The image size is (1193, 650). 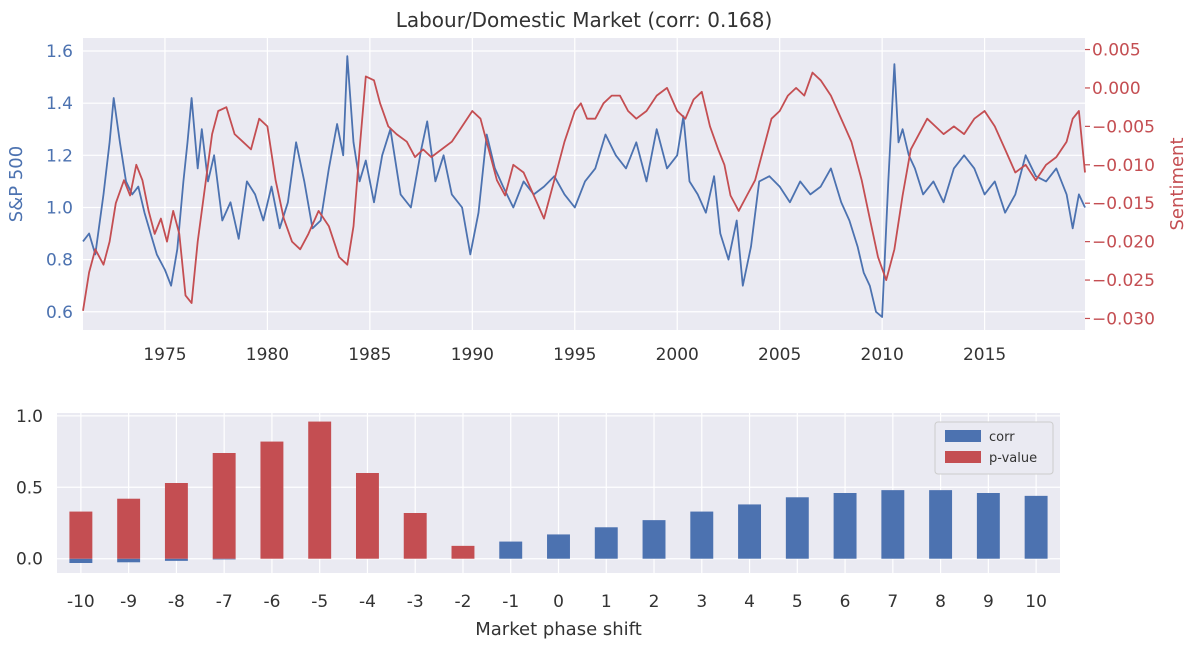 I want to click on top-left-tick-label: 1.0, so click(x=59, y=208).